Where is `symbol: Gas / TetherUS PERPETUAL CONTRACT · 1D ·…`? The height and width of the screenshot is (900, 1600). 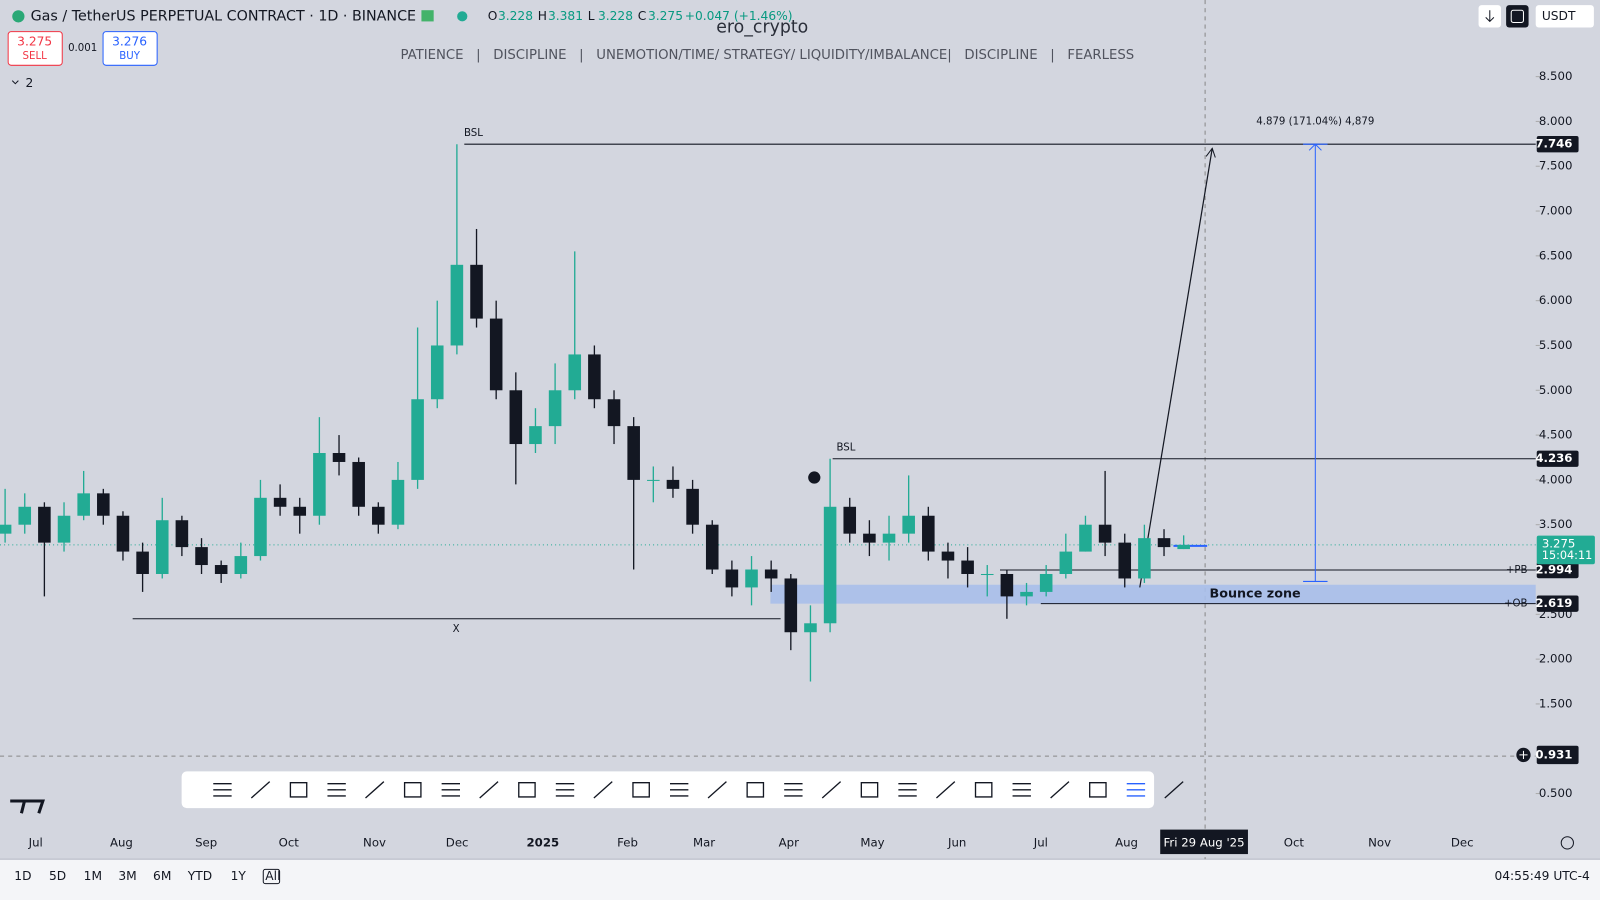
symbol: Gas / TetherUS PERPETUAL CONTRACT · 1D ·… is located at coordinates (223, 16).